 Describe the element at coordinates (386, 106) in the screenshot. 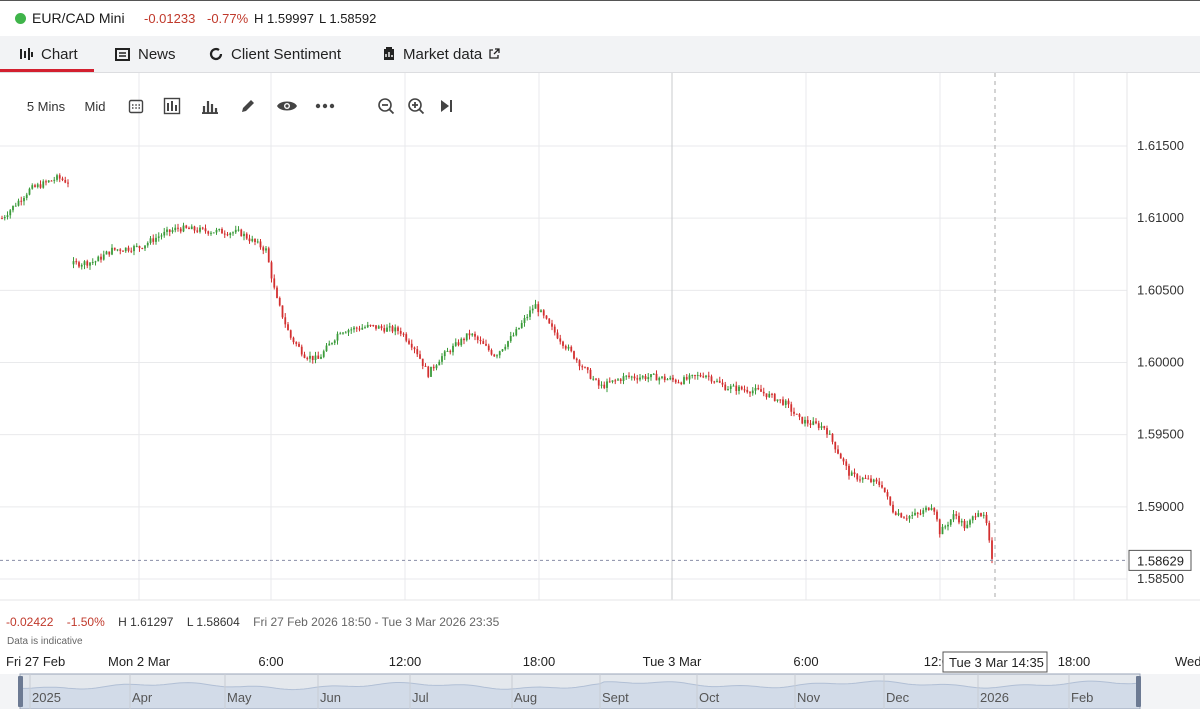

I see `zoom-out-icon` at that location.